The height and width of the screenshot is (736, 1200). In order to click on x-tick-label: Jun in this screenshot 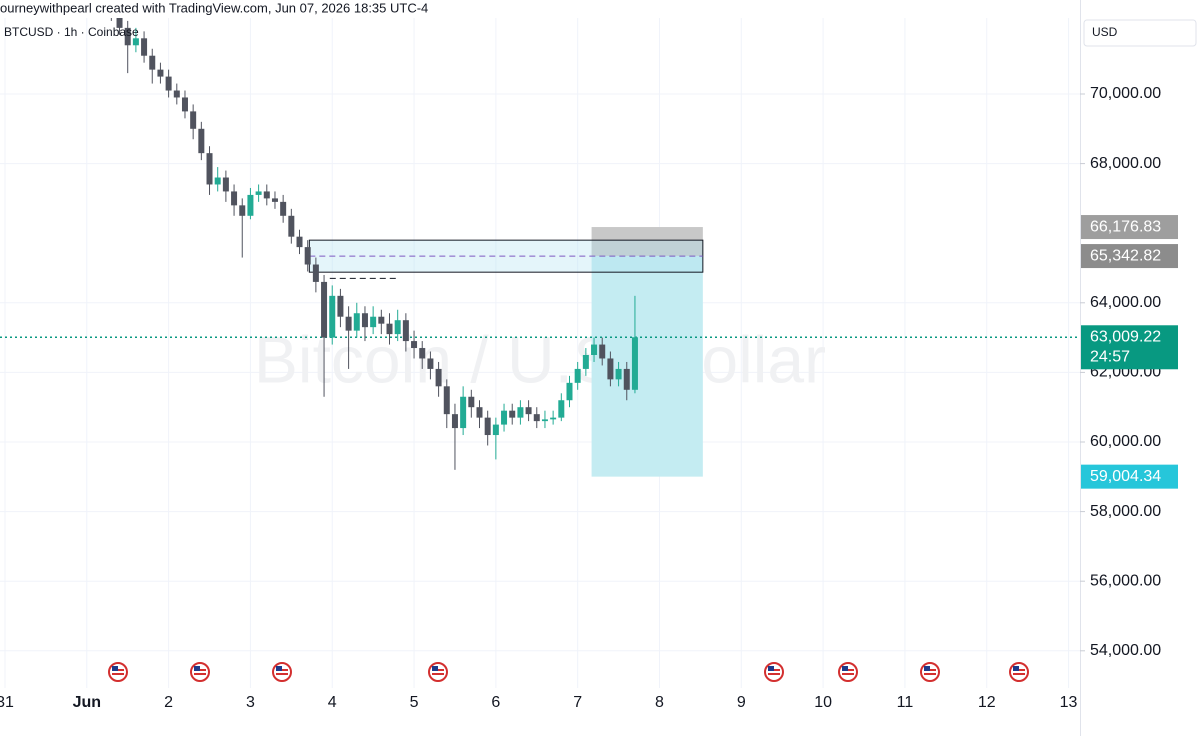, I will do `click(87, 702)`.